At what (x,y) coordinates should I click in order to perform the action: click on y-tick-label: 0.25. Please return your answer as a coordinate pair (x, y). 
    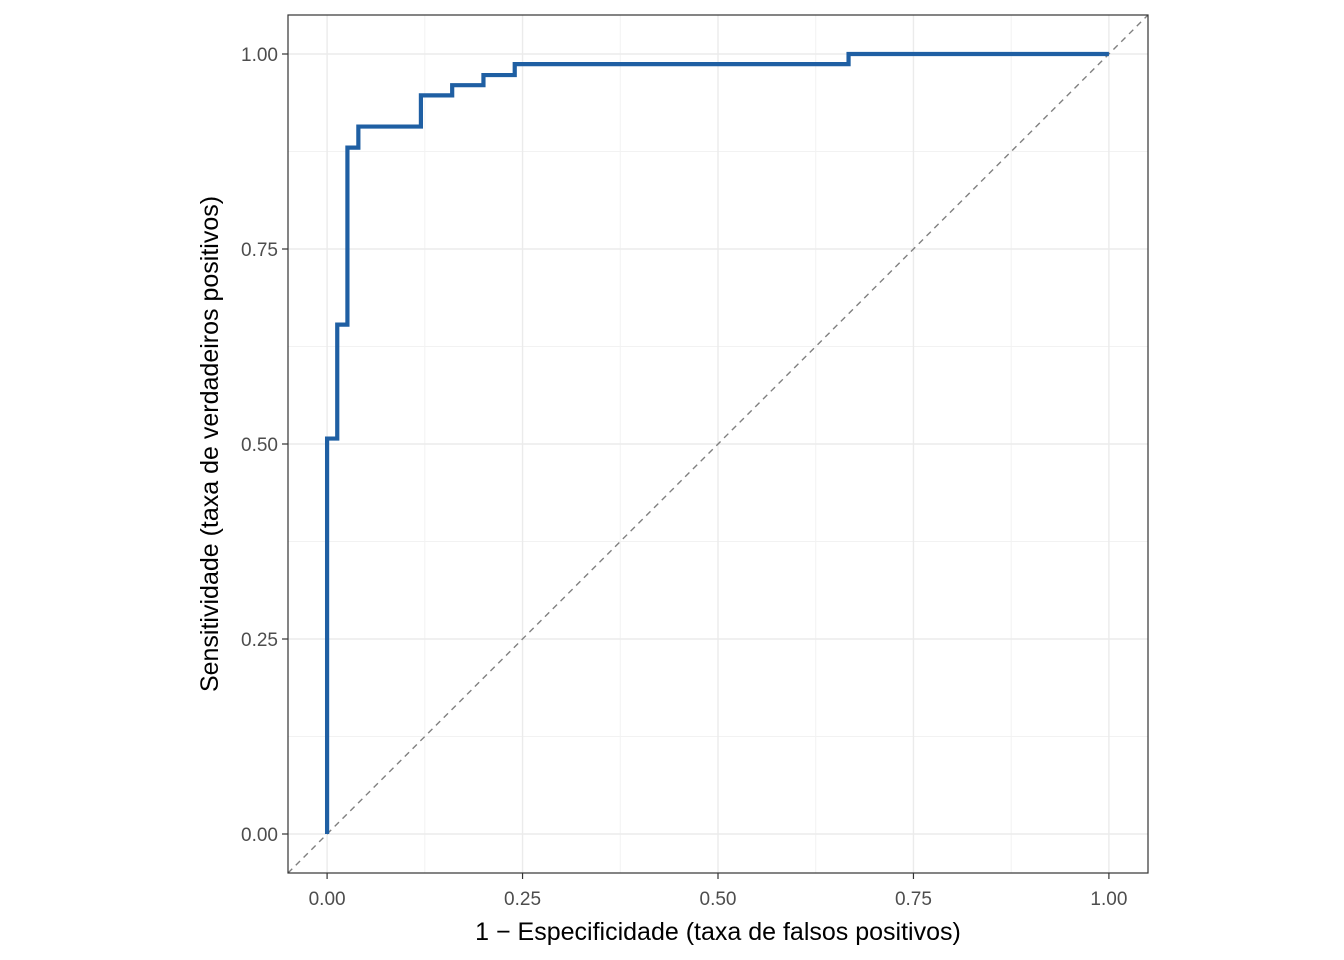
    Looking at the image, I should click on (259, 640).